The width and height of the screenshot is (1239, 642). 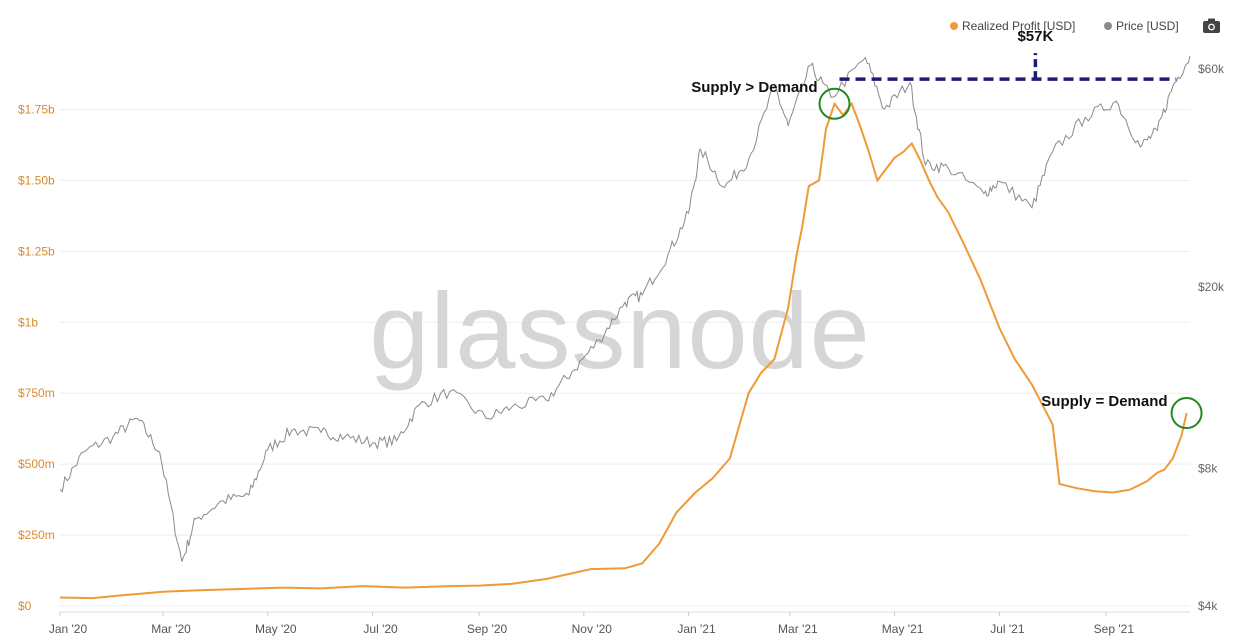 I want to click on annotation-57k-label: $57K, so click(x=1035, y=36).